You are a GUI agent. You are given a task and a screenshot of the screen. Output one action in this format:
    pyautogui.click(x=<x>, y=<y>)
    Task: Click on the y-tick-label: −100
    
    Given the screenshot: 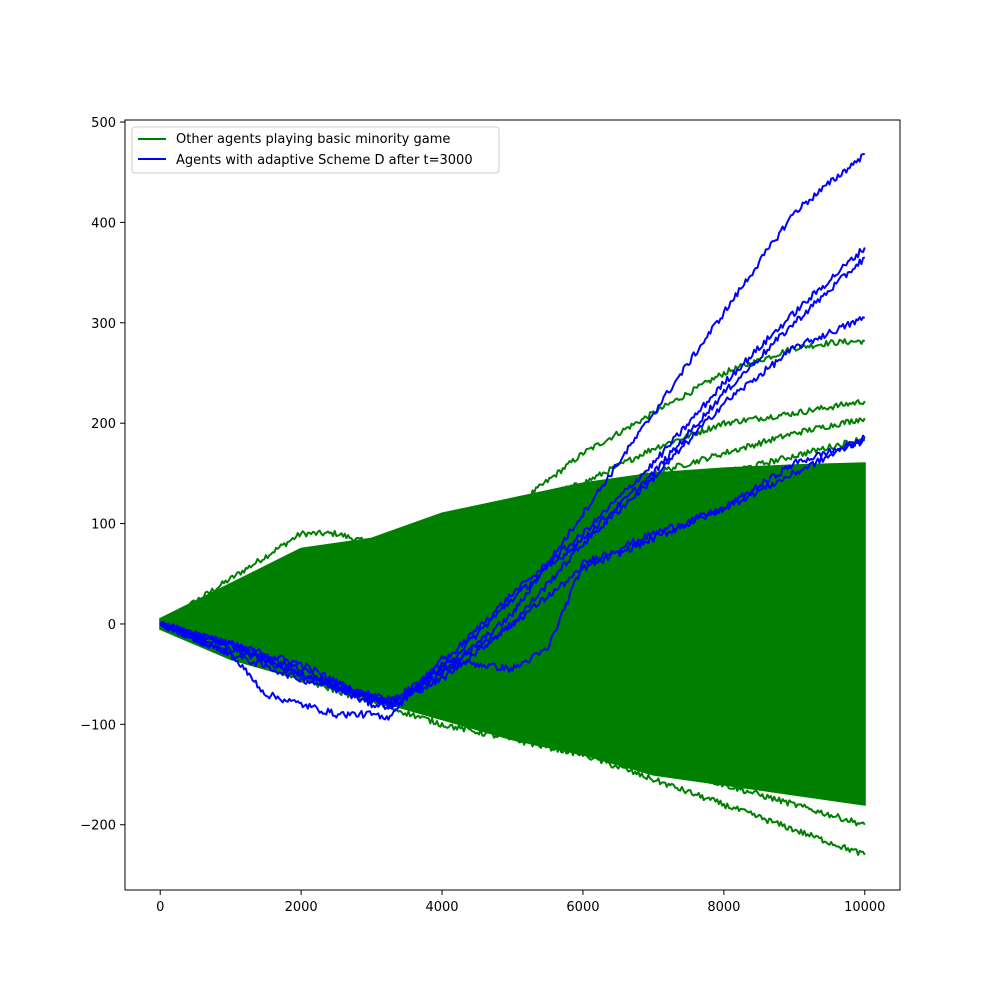 What is the action you would take?
    pyautogui.click(x=98, y=725)
    